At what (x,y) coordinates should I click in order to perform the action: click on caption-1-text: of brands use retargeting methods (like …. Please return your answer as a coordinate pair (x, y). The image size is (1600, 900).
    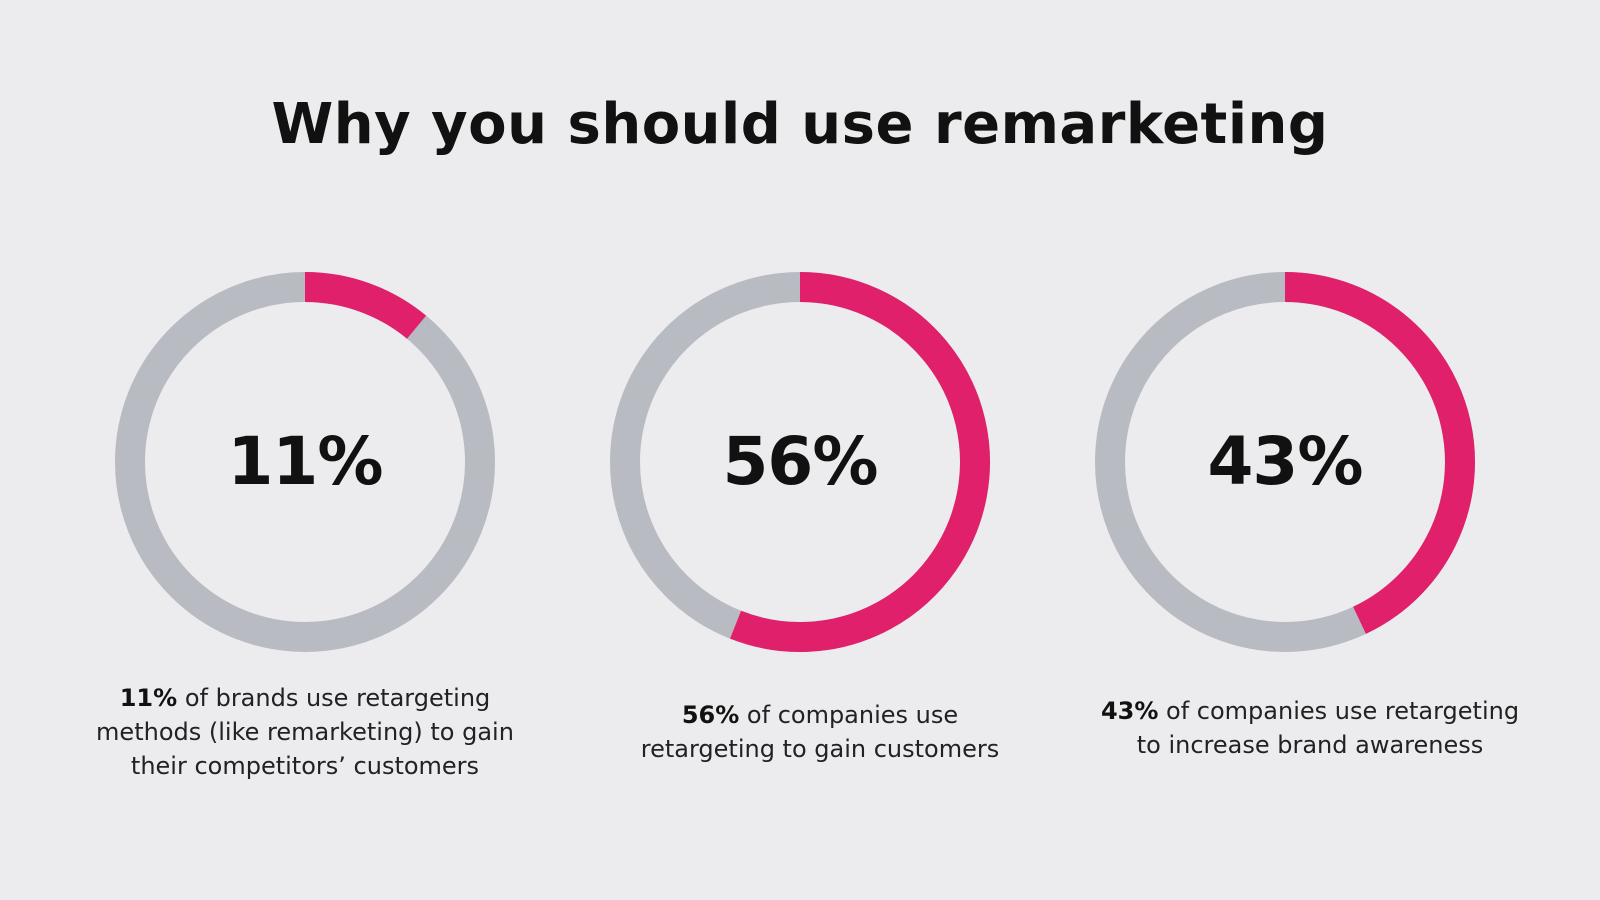
    Looking at the image, I should click on (305, 732).